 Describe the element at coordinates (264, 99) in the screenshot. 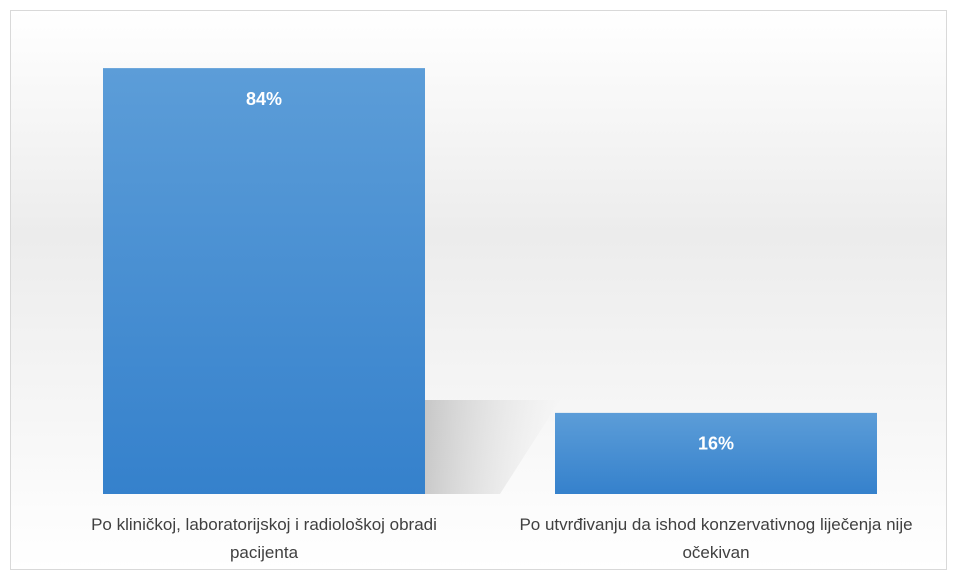

I see `value-label: 84%` at that location.